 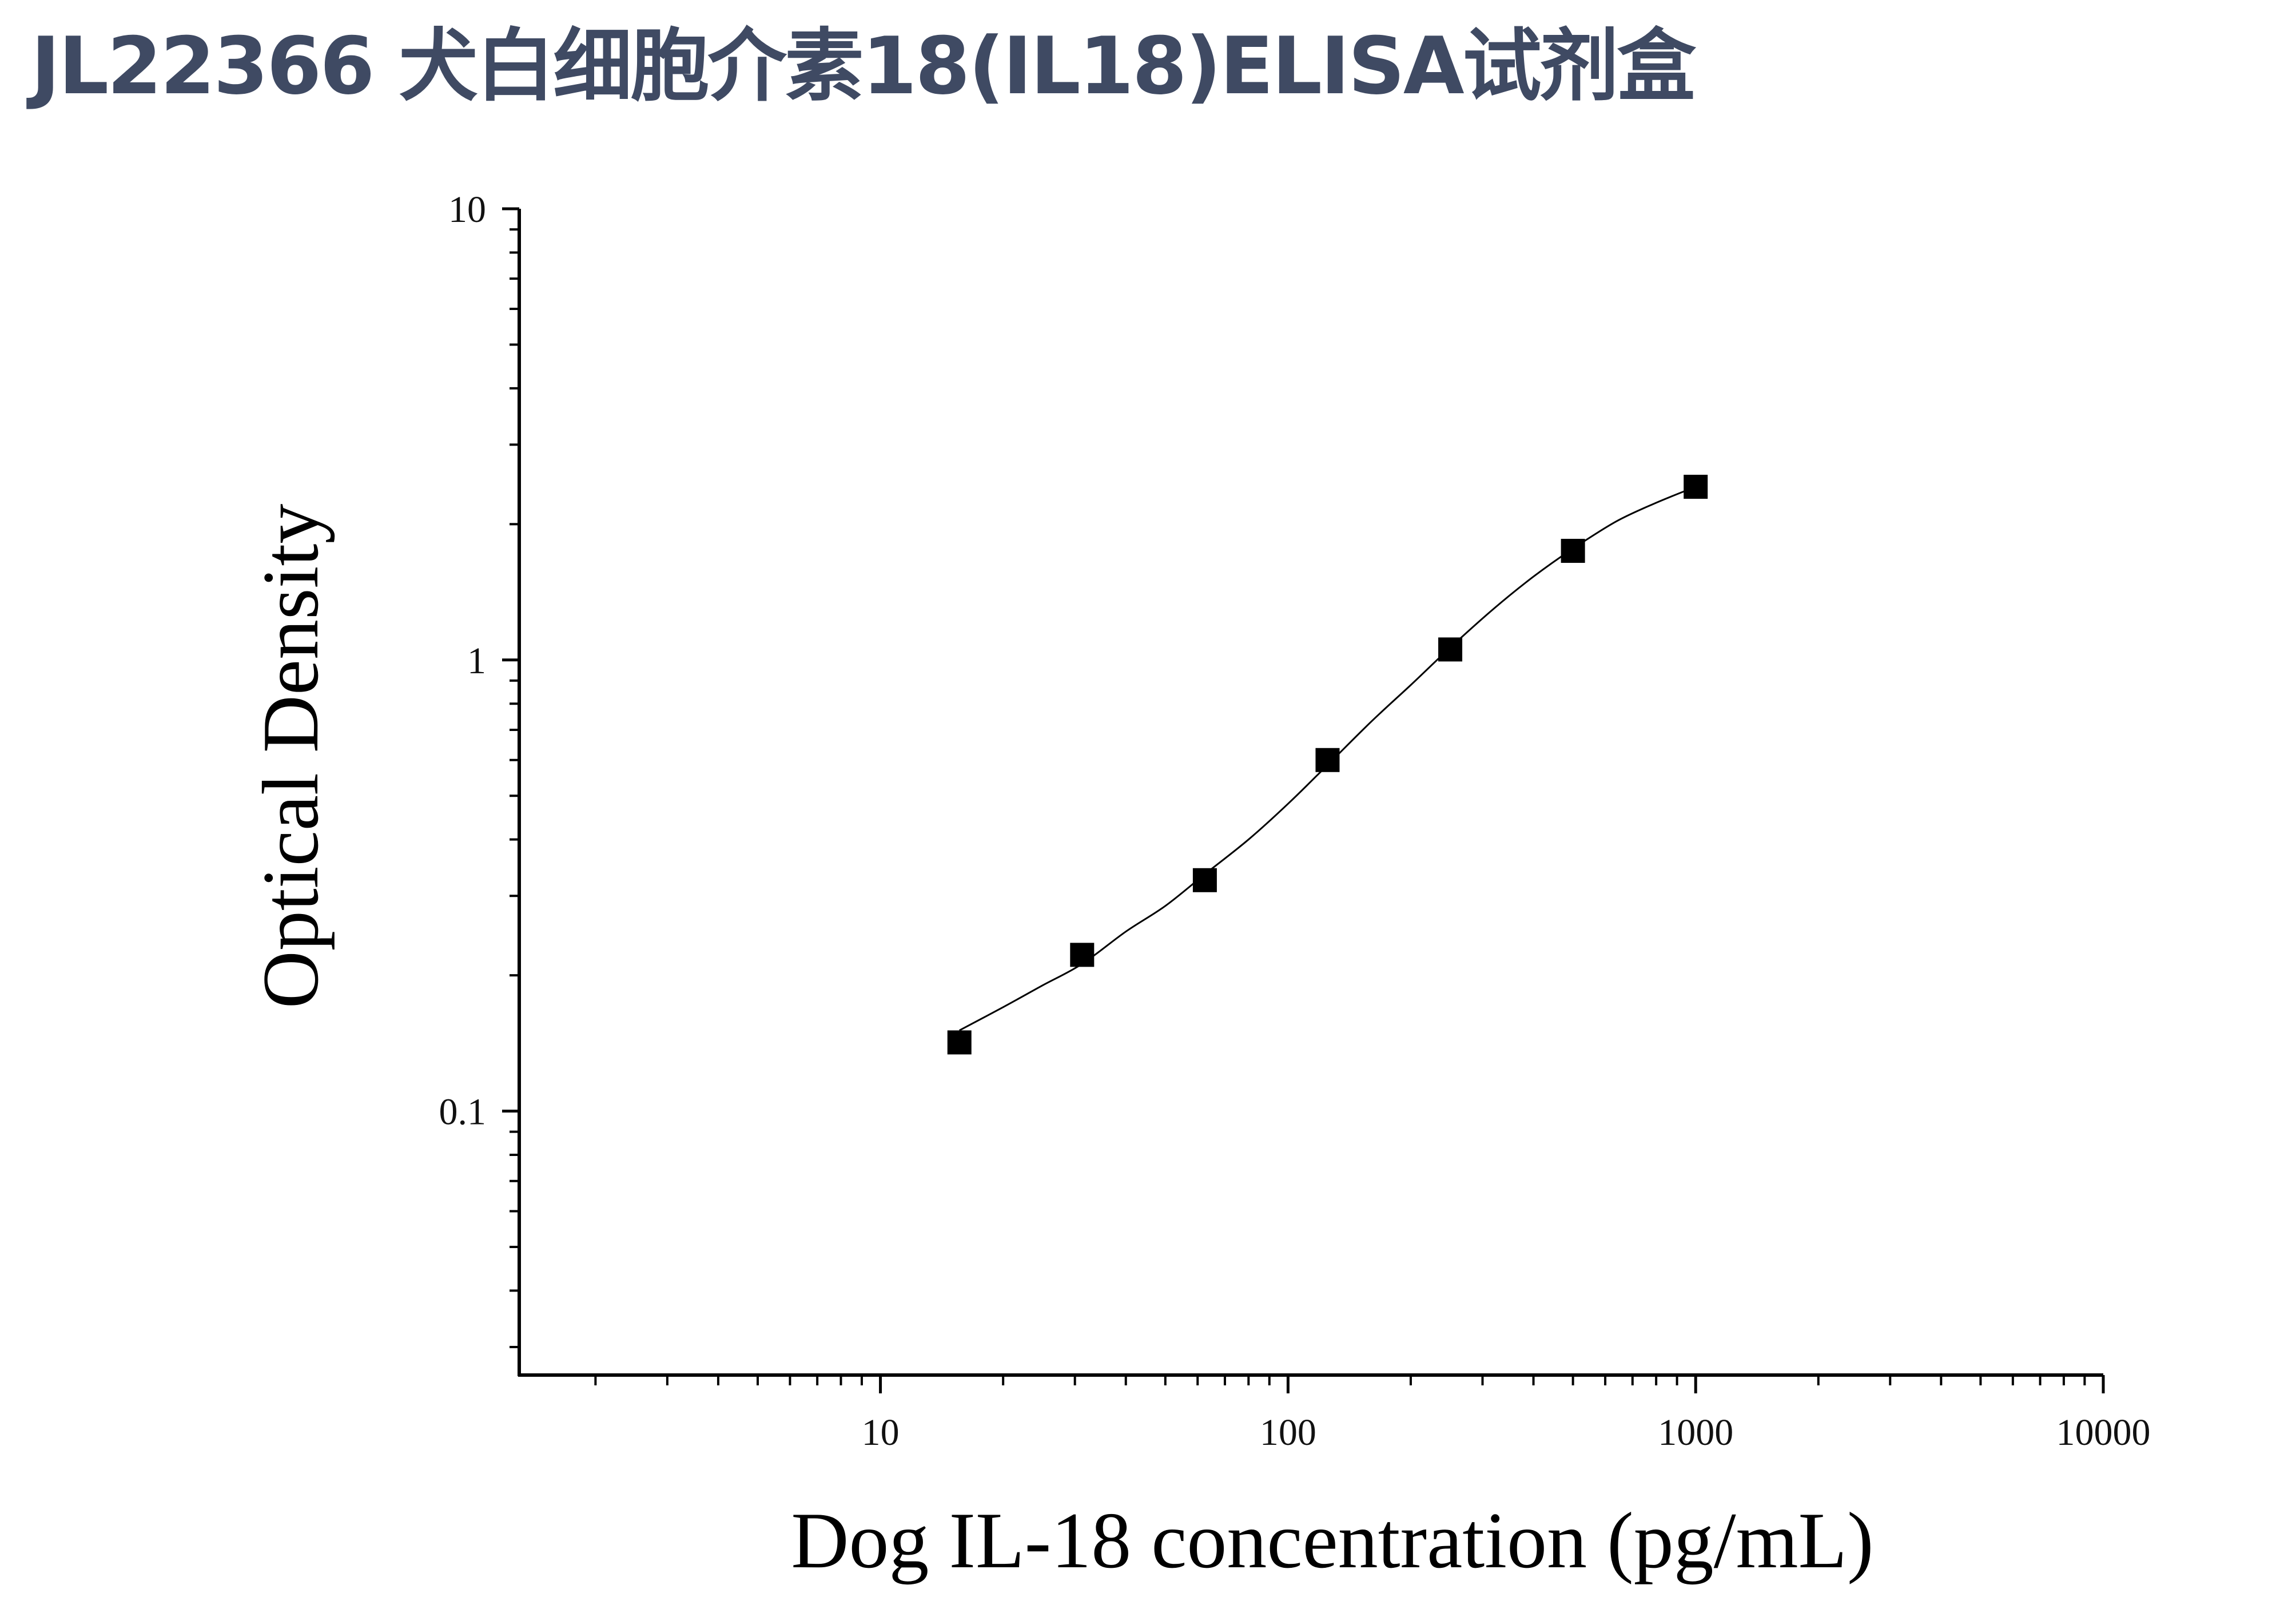 I want to click on y-tick-label: 0.1, so click(x=463, y=1112).